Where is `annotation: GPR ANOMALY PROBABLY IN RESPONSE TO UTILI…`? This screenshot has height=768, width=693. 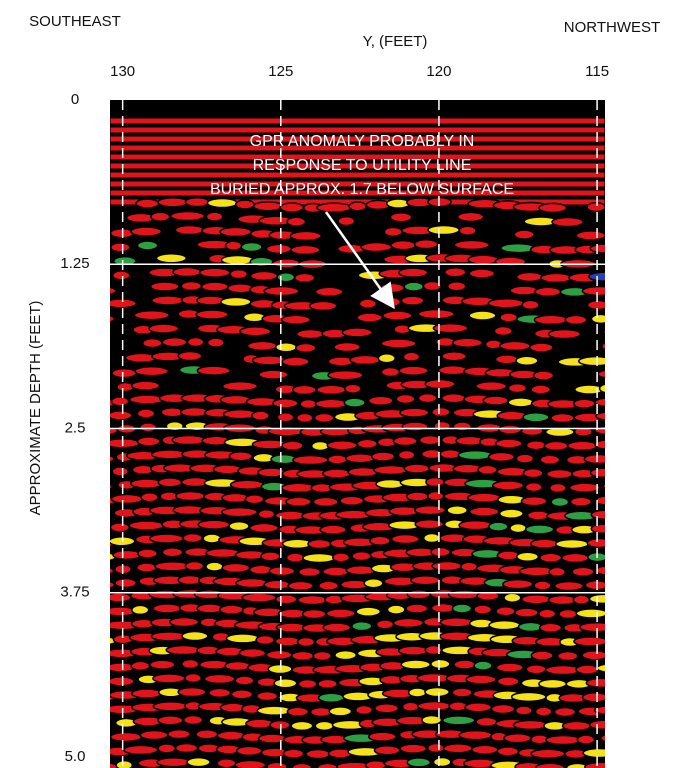 annotation: GPR ANOMALY PROBABLY IN RESPONSE TO UTILI… is located at coordinates (362, 221).